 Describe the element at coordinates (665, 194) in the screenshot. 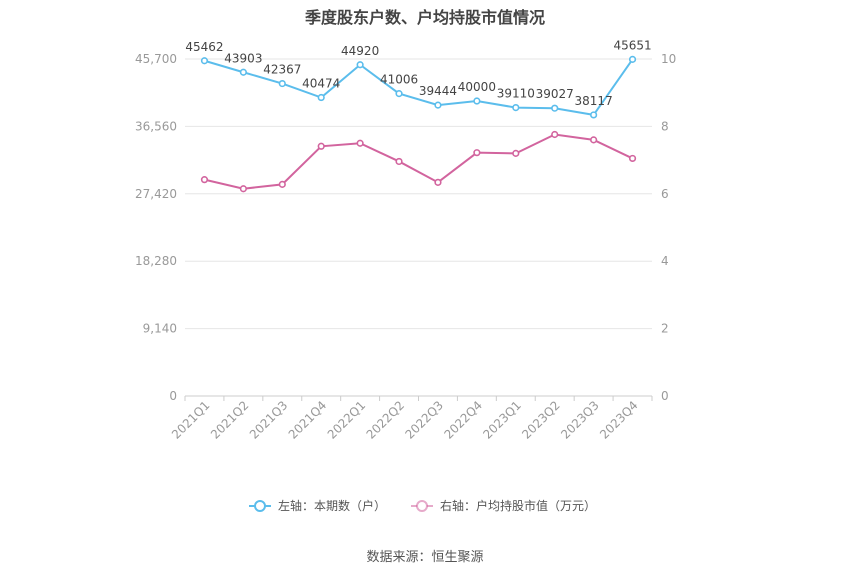

I see `y-right-tick-label: 6` at that location.